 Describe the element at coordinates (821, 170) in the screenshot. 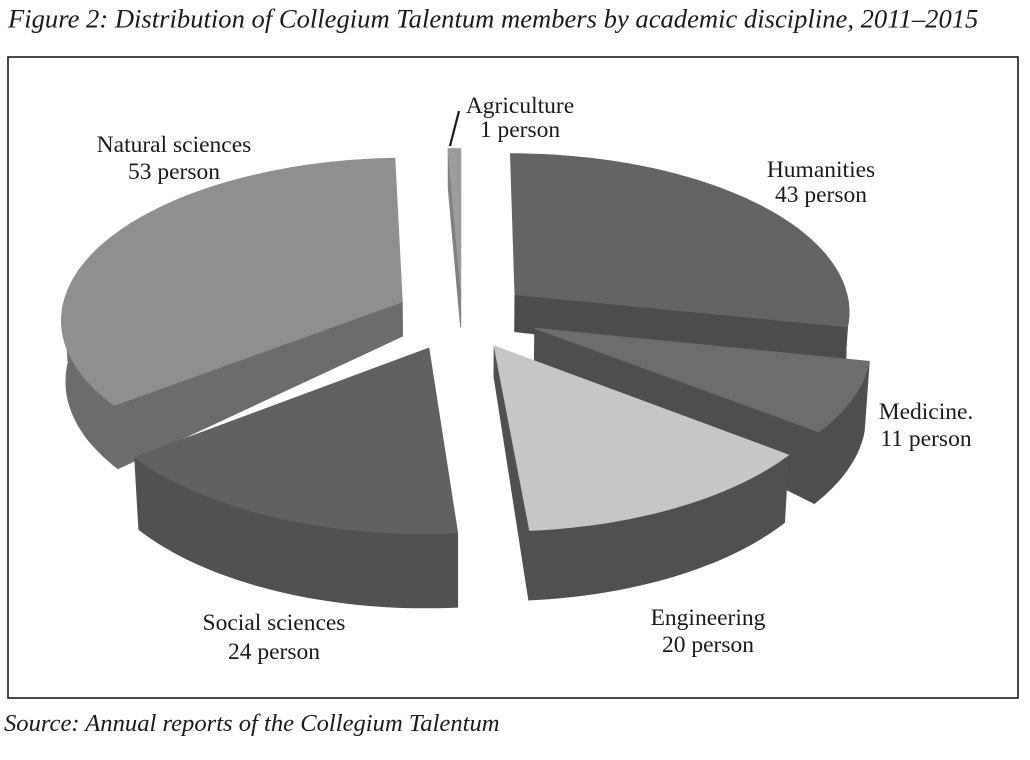

I see `svg-text: Humanities` at that location.